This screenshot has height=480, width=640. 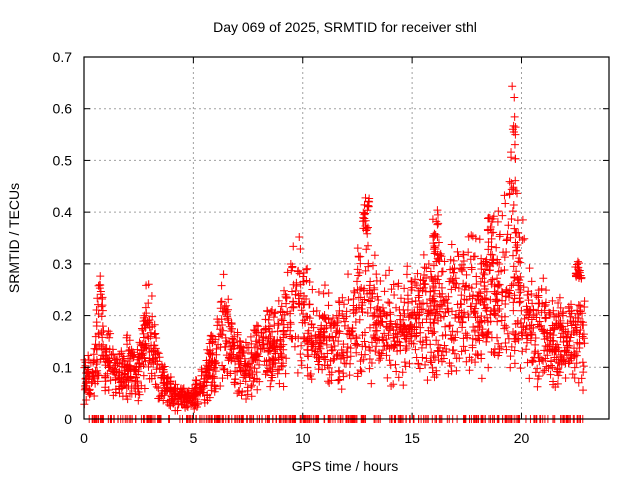 I want to click on y-tick-label: 0.2, so click(x=63, y=316).